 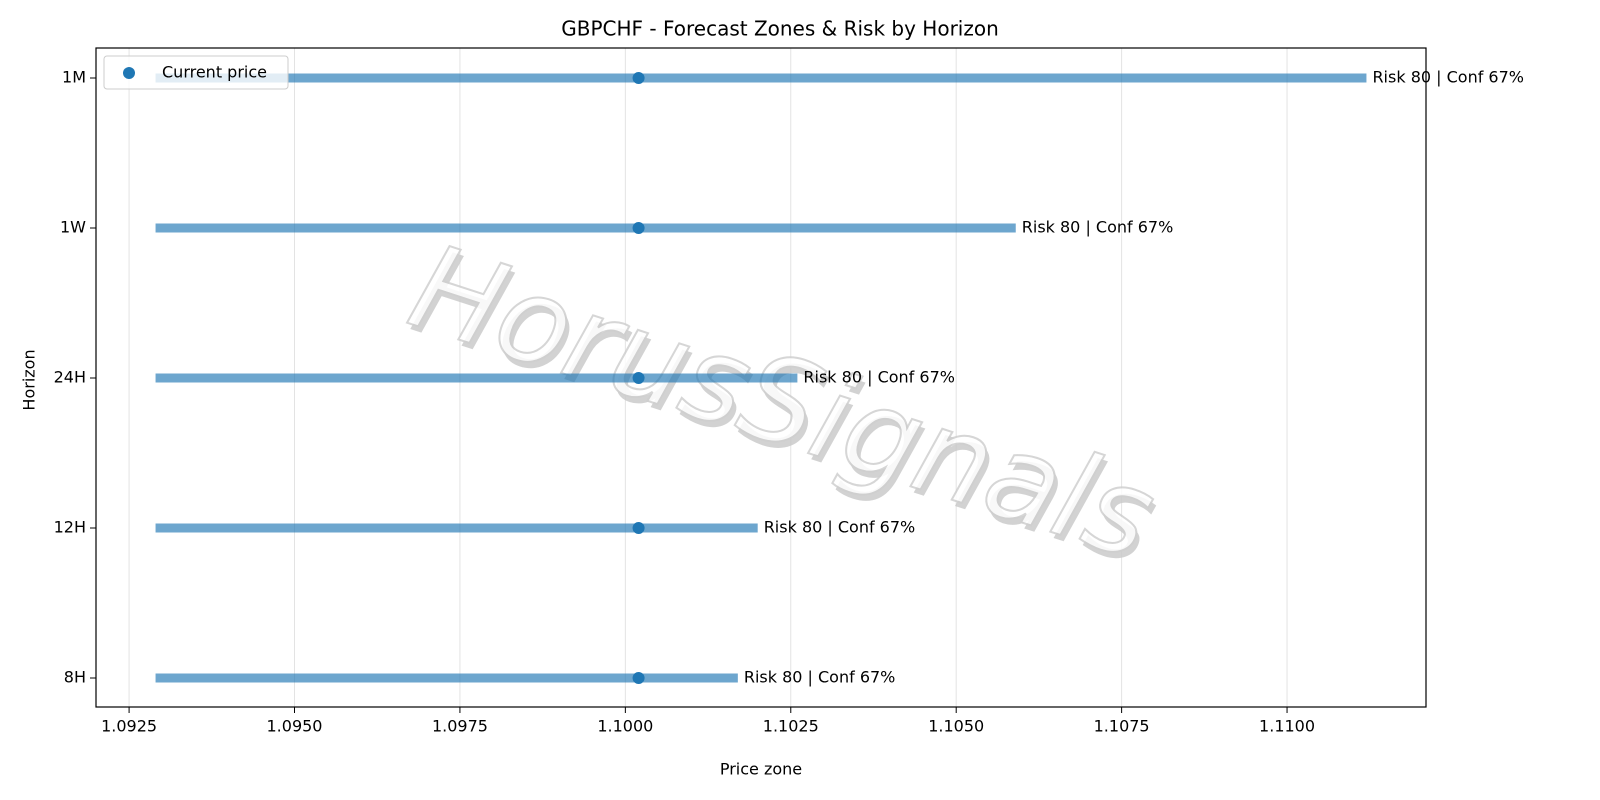 What do you see at coordinates (791, 726) in the screenshot?
I see `x-tick-label: 1.1025` at bounding box center [791, 726].